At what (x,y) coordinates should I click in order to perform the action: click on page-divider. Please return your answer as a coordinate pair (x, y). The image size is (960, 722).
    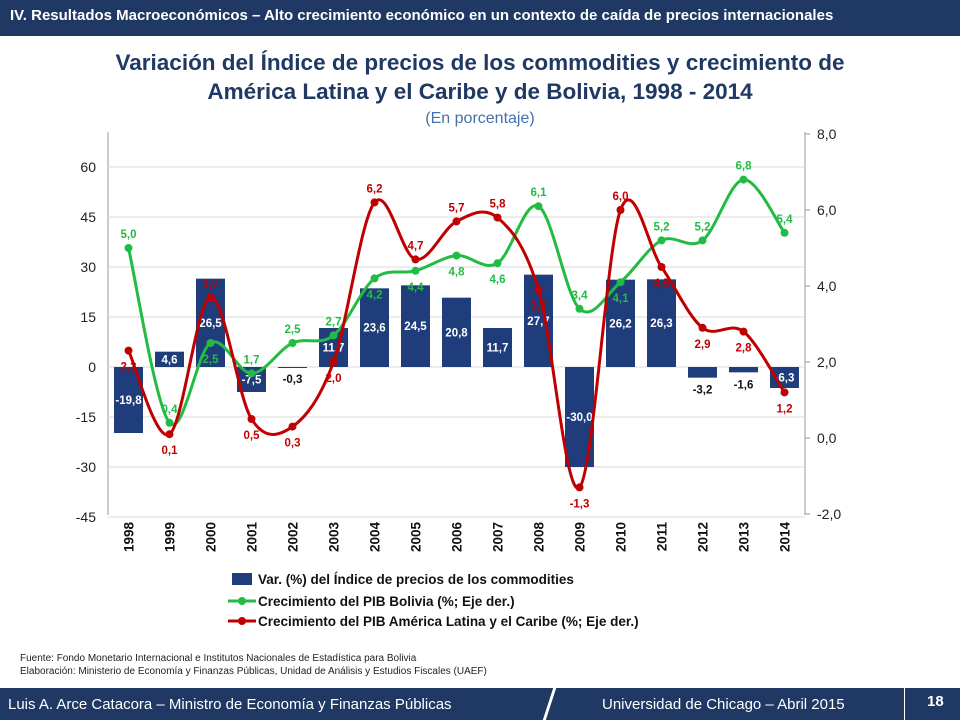
    Looking at the image, I should click on (904, 690).